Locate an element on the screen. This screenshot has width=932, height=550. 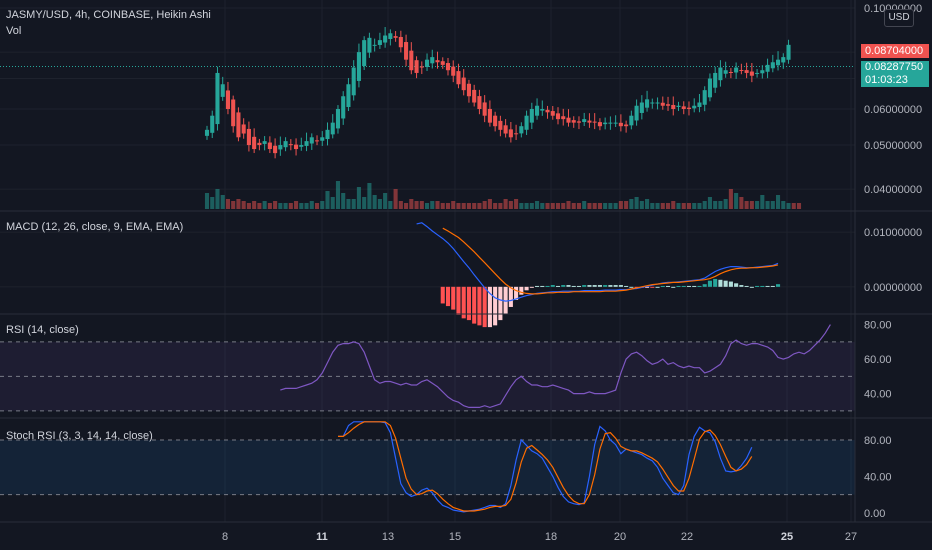
countdown-tag: 01:03:23 is located at coordinates (895, 80).